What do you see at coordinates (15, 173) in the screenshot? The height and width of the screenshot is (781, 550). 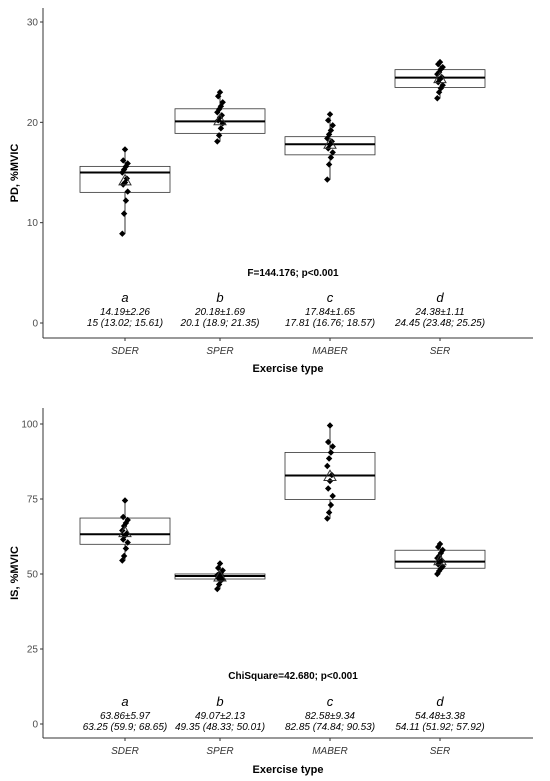 I see `y-axis-title: PD, %MVIC` at bounding box center [15, 173].